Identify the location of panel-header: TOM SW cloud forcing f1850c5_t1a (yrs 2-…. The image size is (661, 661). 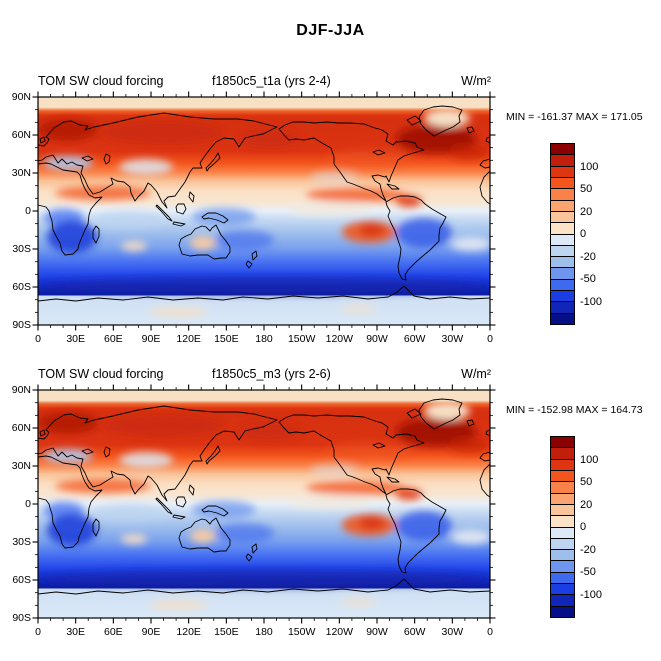
(245, 81).